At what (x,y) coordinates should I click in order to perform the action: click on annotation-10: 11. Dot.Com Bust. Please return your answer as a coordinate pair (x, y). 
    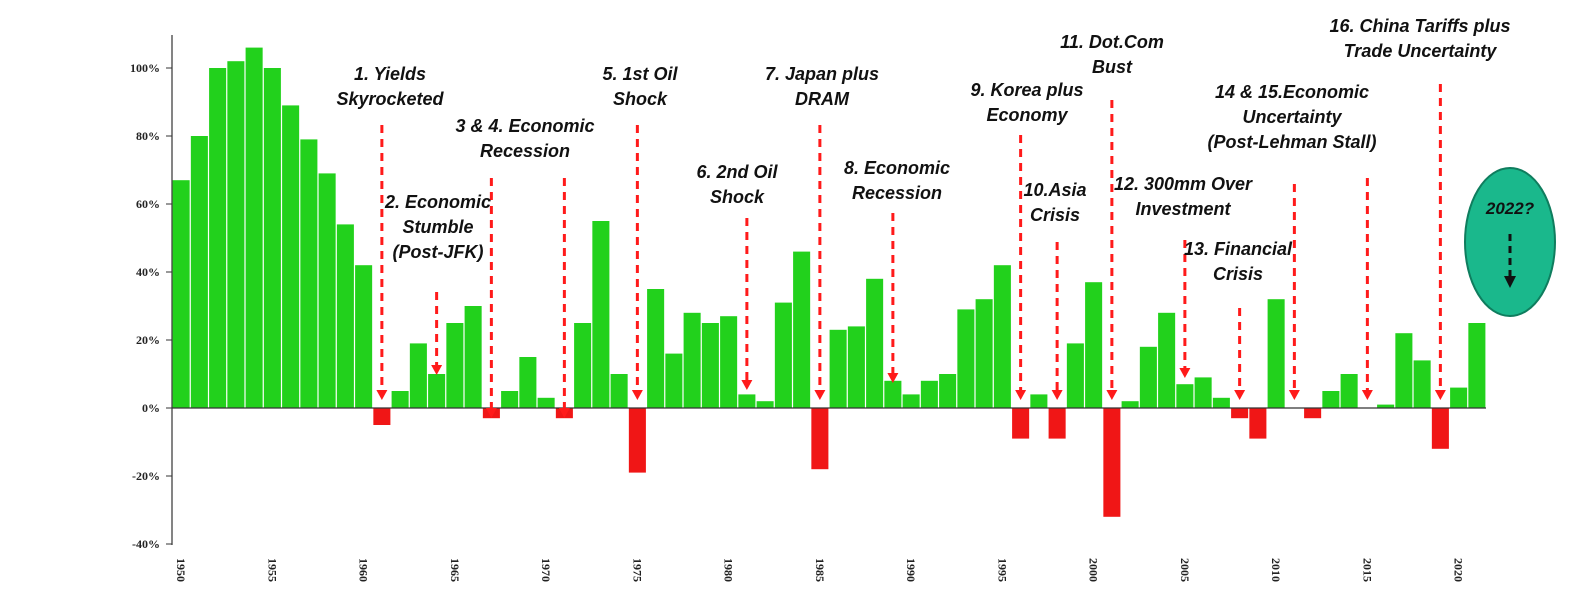
    Looking at the image, I should click on (1112, 54).